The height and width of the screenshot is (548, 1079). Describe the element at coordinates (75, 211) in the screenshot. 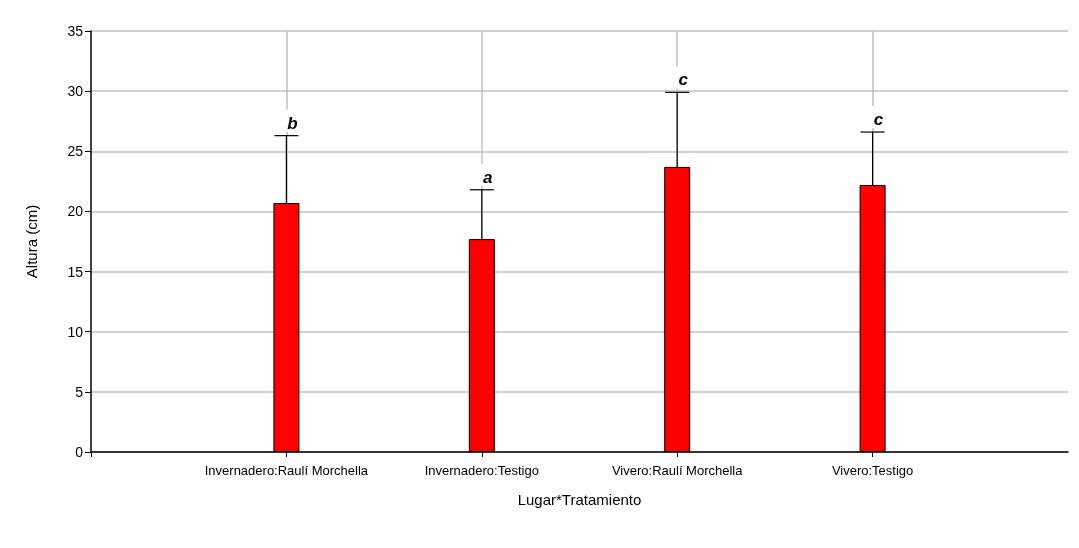

I see `y-tick-label: 20` at that location.